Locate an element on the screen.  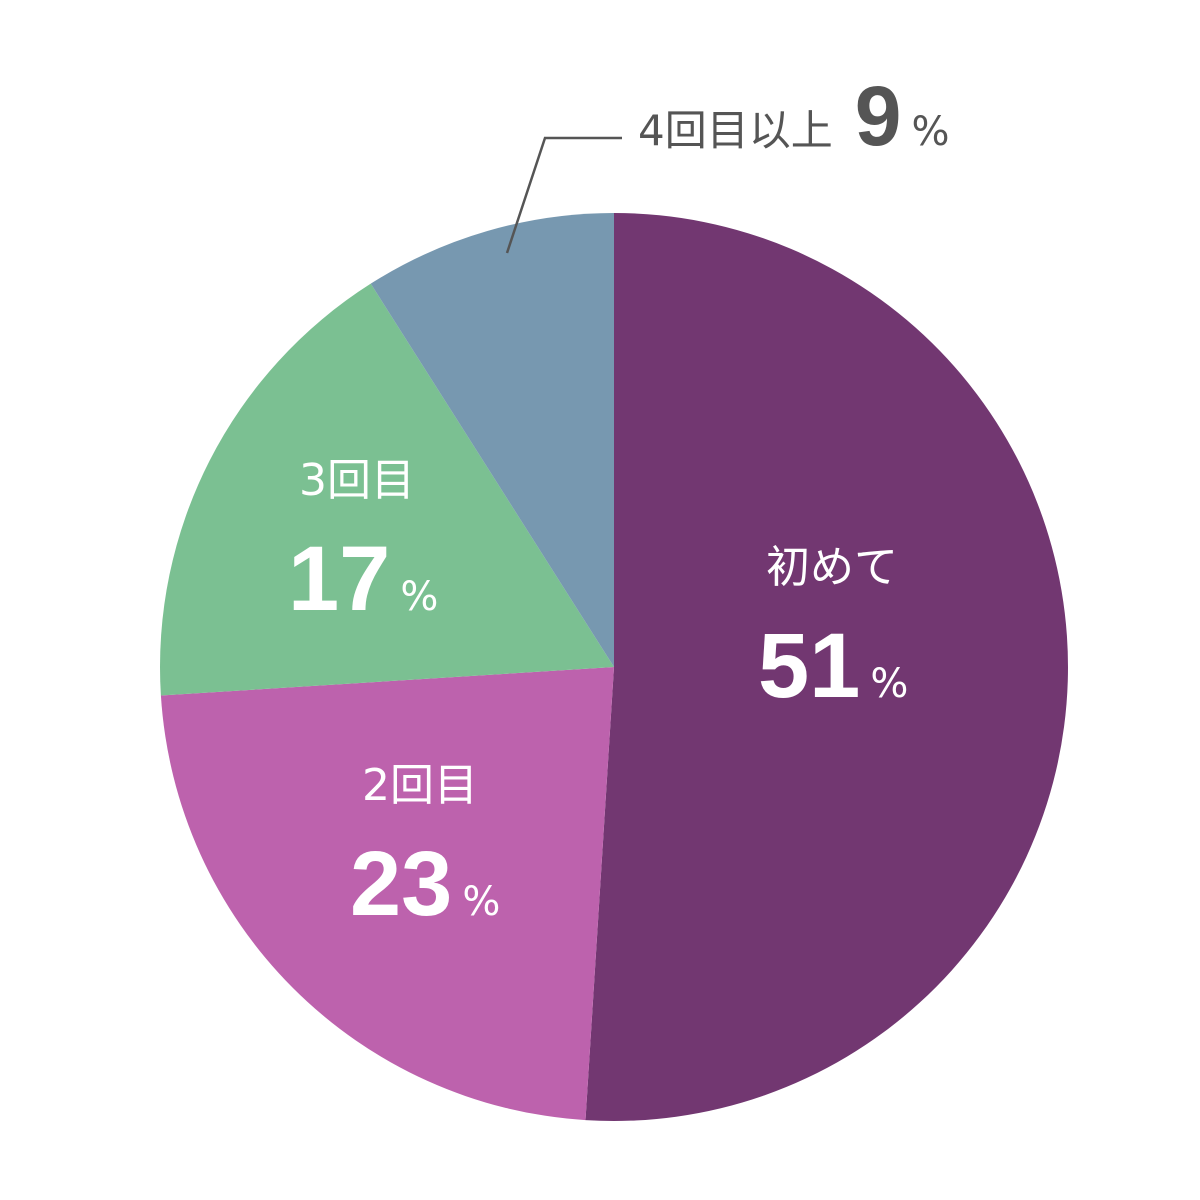
slice-value-0: 51% is located at coordinates (833, 666).